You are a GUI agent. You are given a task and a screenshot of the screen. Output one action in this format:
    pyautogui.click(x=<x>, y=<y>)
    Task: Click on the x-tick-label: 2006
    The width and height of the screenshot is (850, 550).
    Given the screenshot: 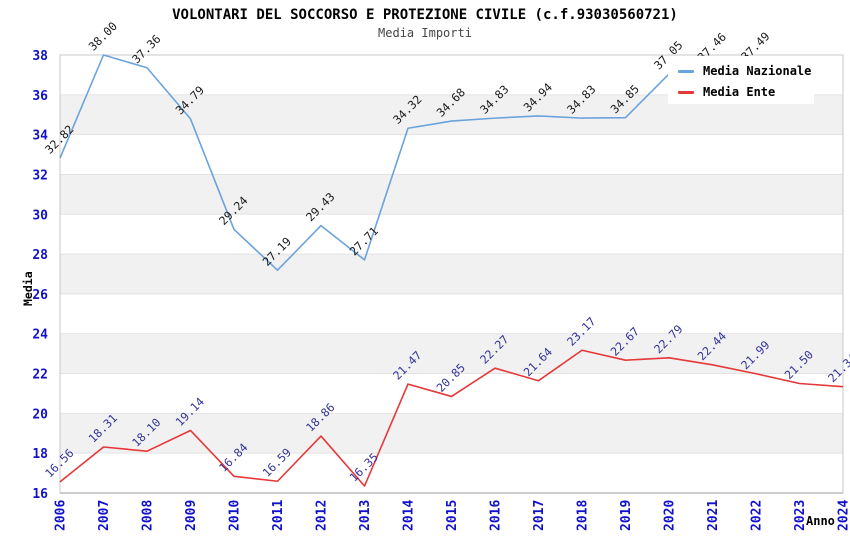 What is the action you would take?
    pyautogui.click(x=61, y=515)
    